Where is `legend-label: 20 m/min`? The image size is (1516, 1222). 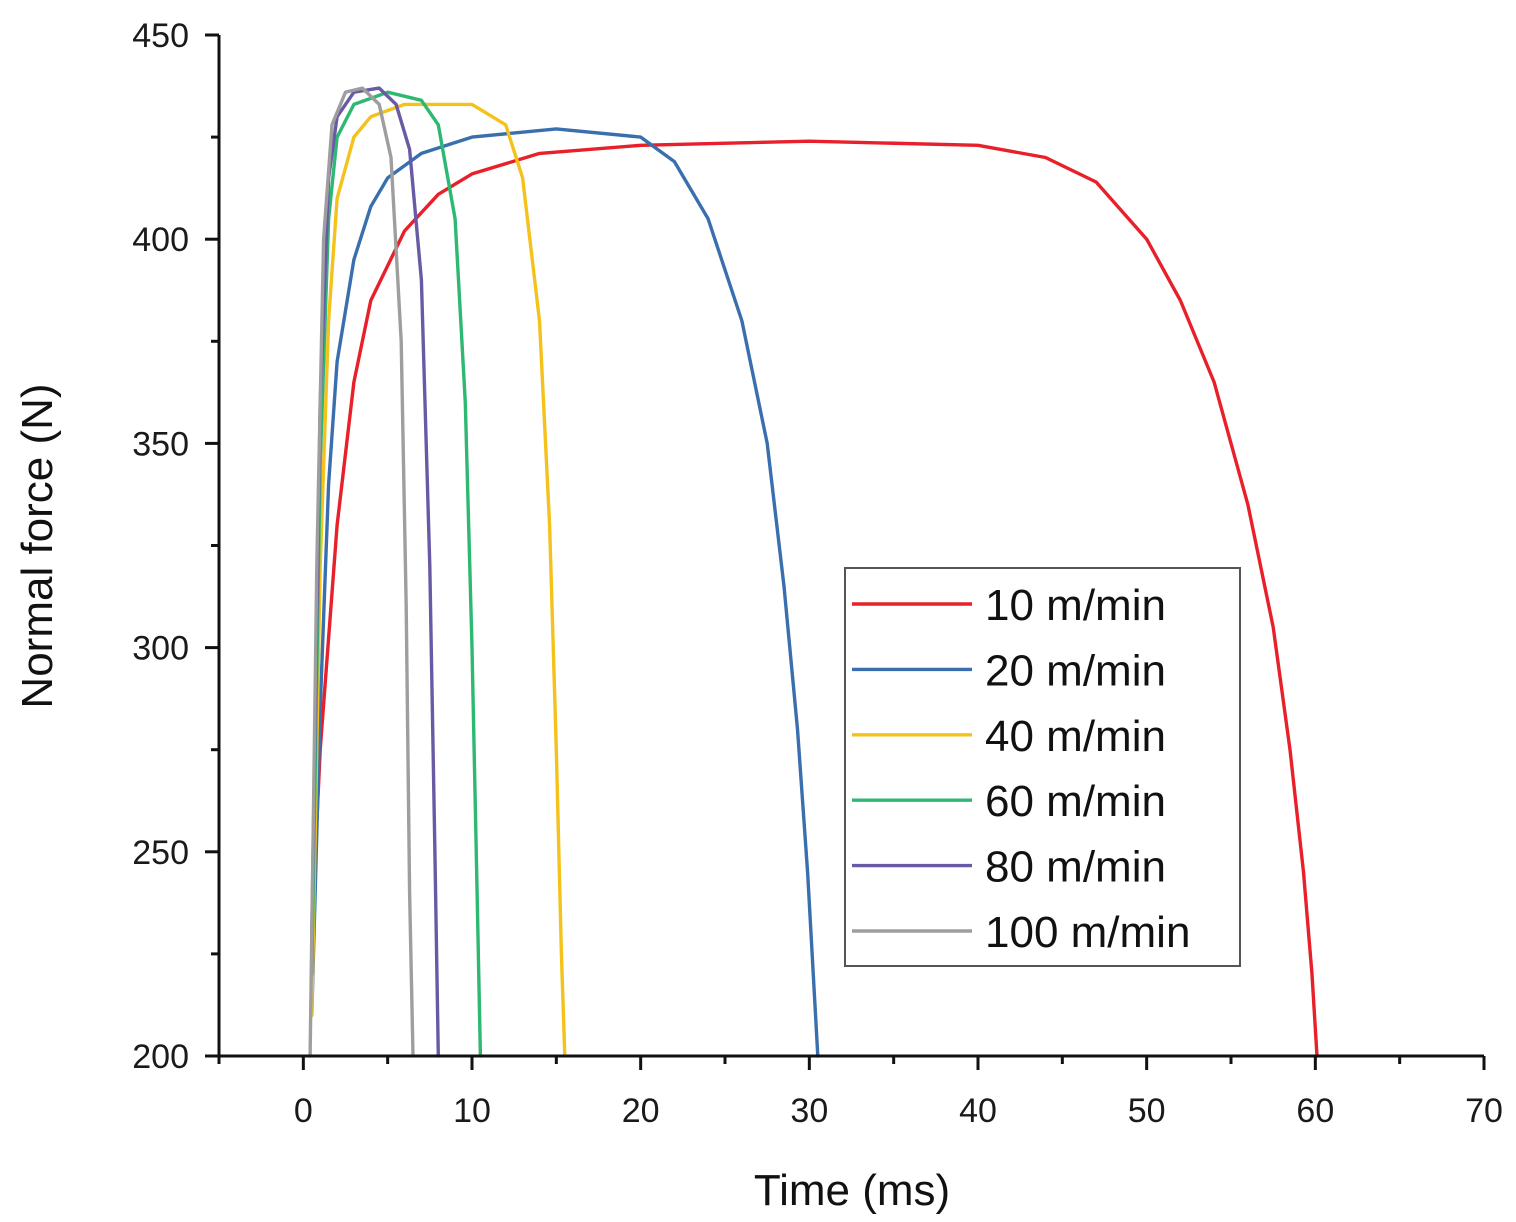
legend-label: 20 m/min is located at coordinates (1075, 670).